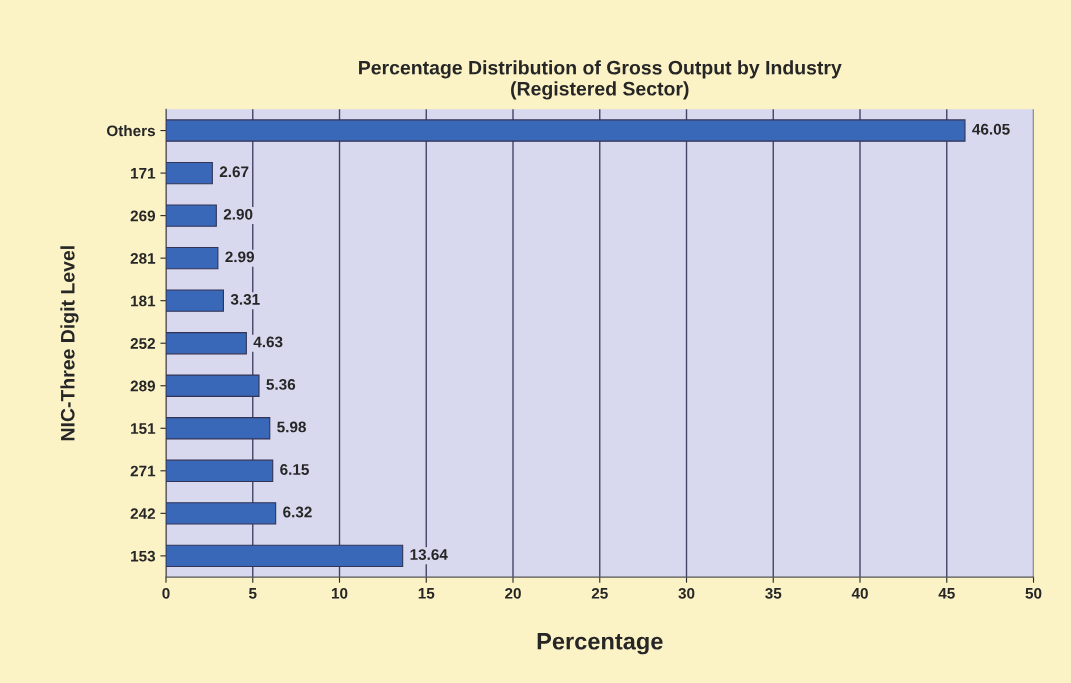  Describe the element at coordinates (268, 342) in the screenshot. I see `data-label: 4.63` at that location.